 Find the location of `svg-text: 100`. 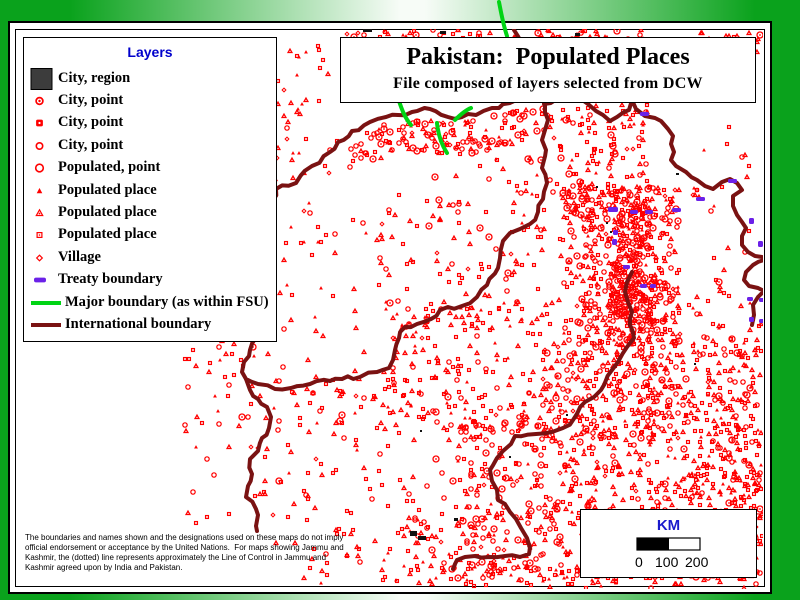

svg-text: 100 is located at coordinates (667, 562).